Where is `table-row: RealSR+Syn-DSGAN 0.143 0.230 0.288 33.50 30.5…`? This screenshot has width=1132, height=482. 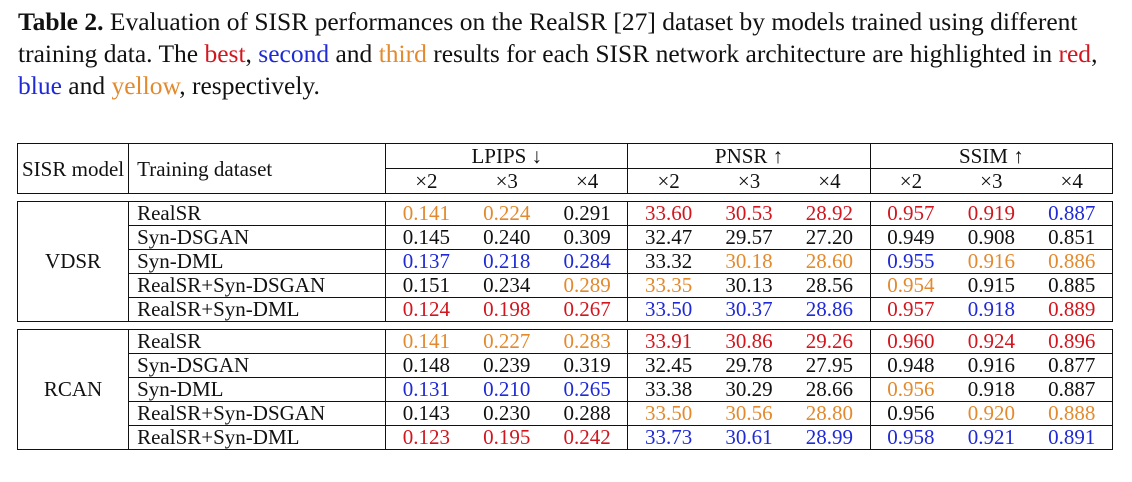 table-row: RealSR+Syn-DSGAN 0.143 0.230 0.288 33.50 30.5… is located at coordinates (566, 413).